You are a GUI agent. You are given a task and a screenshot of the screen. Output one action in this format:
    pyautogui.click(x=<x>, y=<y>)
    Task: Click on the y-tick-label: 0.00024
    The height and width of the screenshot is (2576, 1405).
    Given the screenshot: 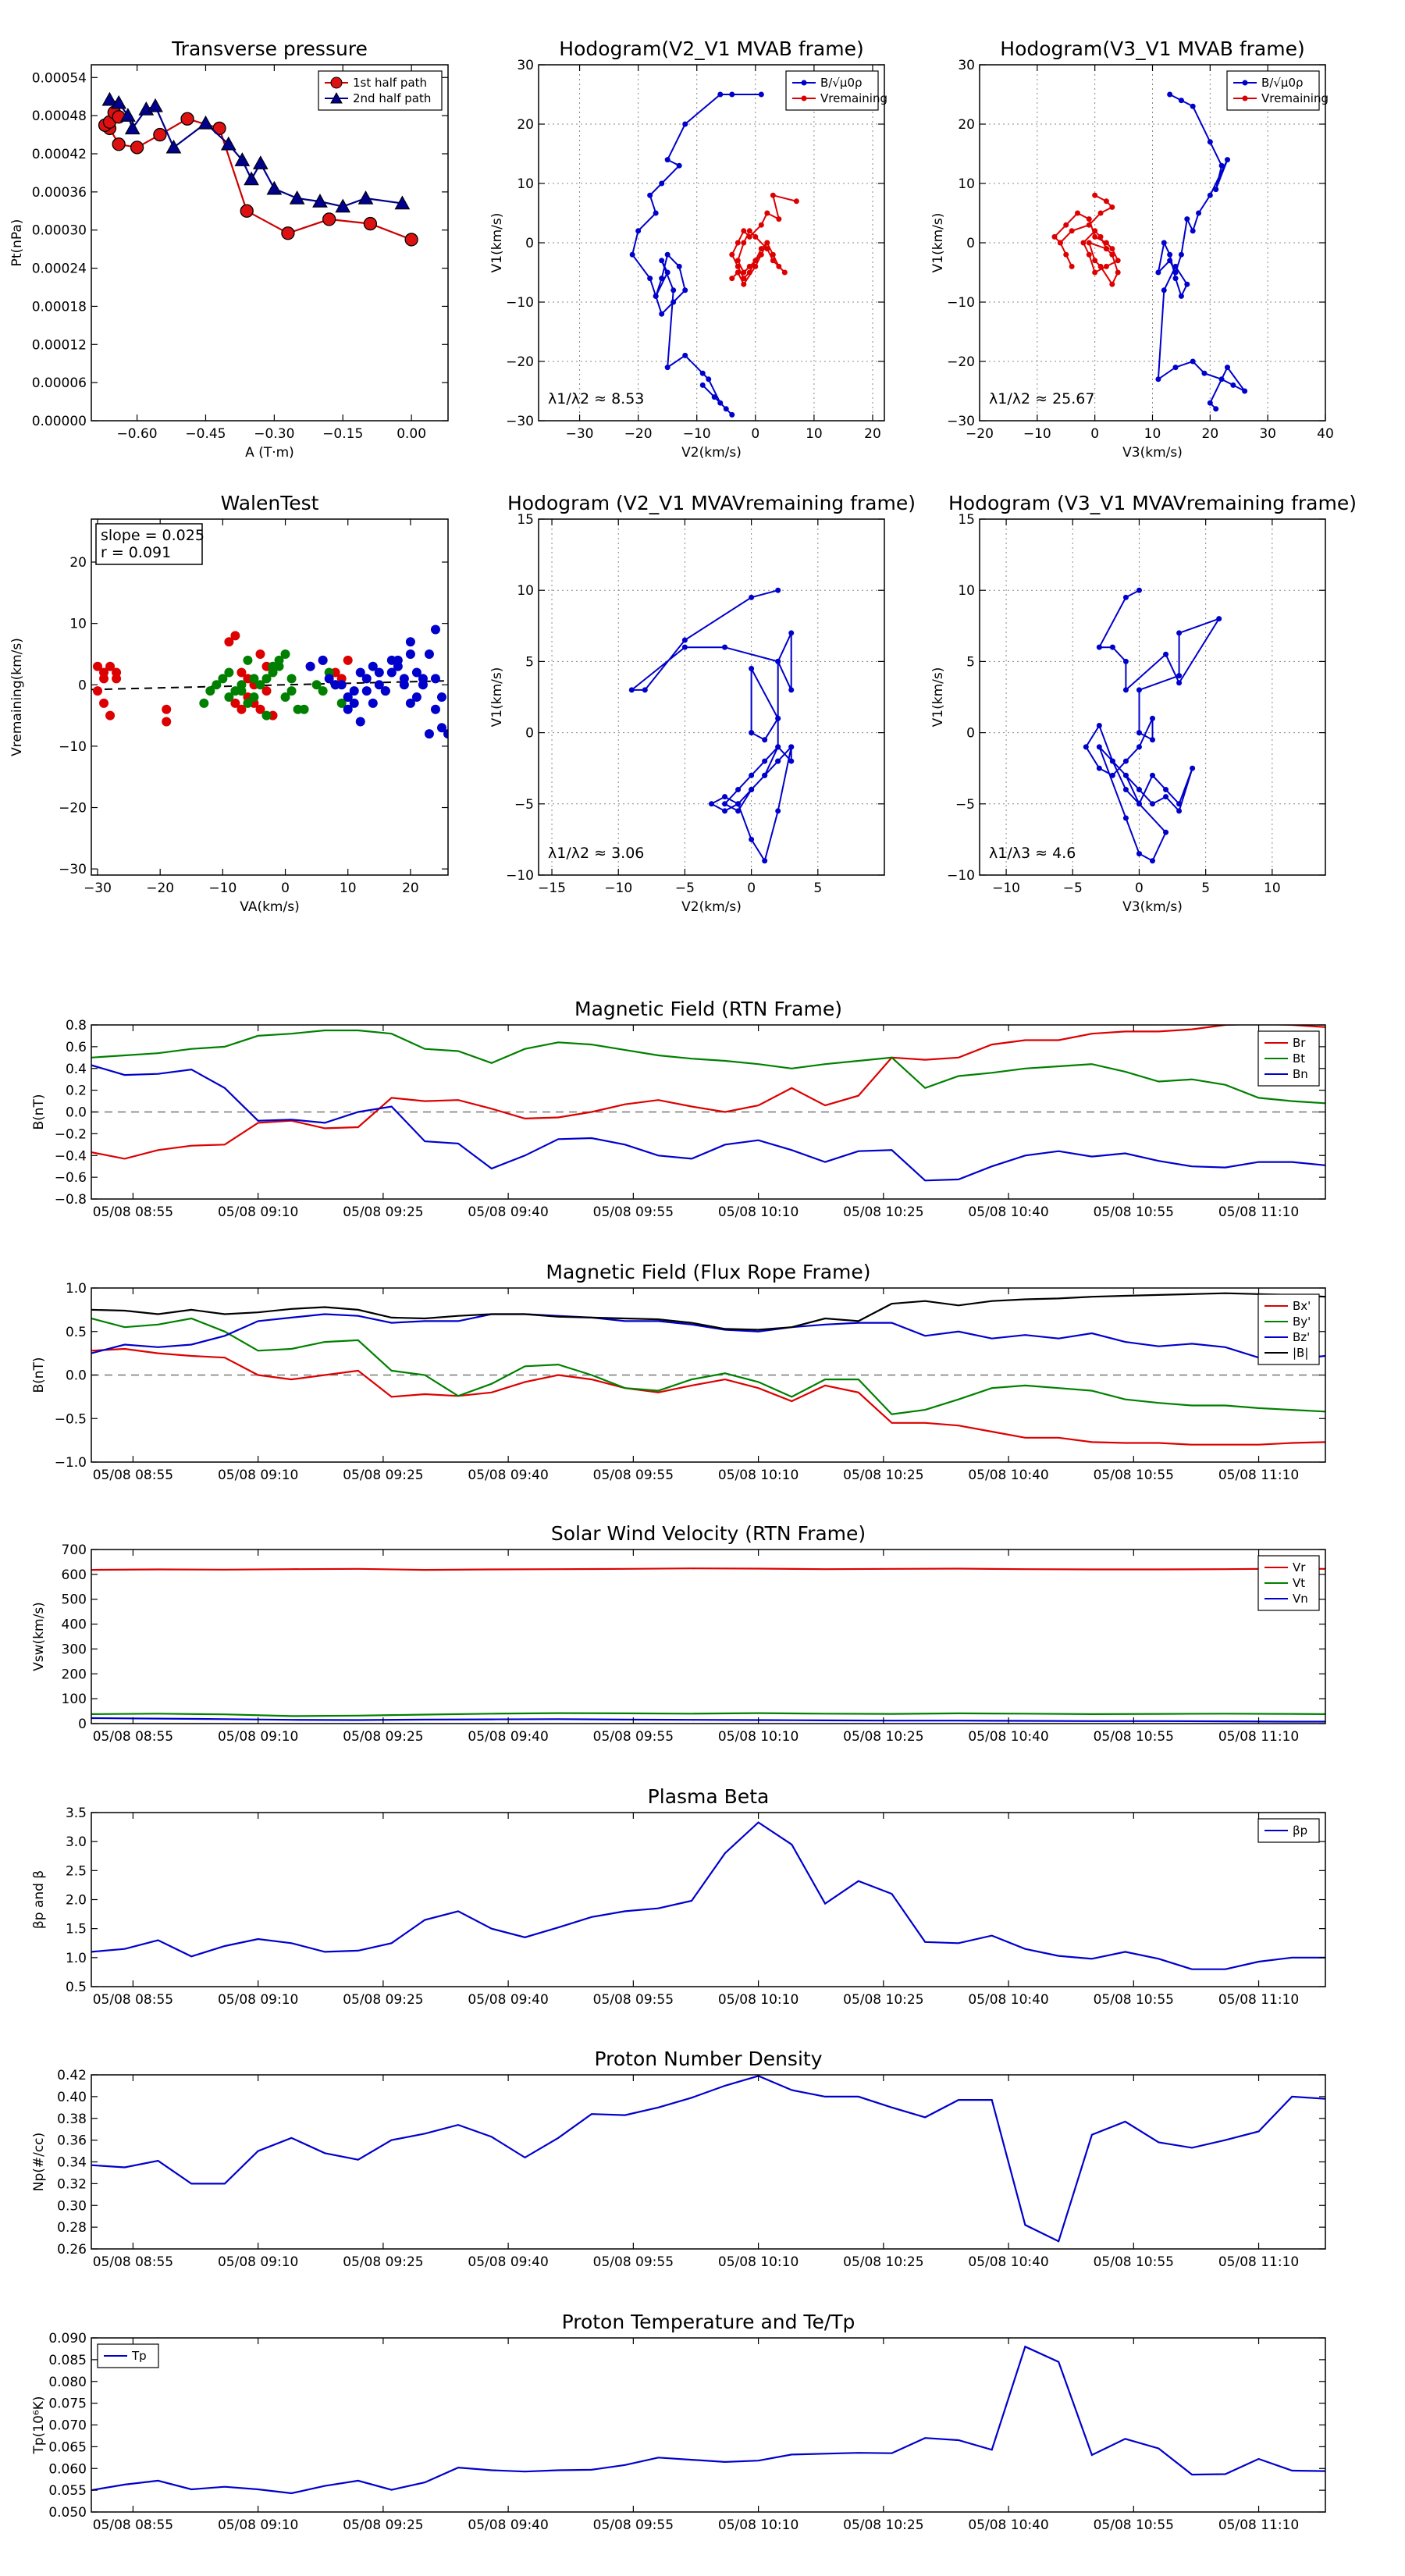 What is the action you would take?
    pyautogui.click(x=60, y=269)
    